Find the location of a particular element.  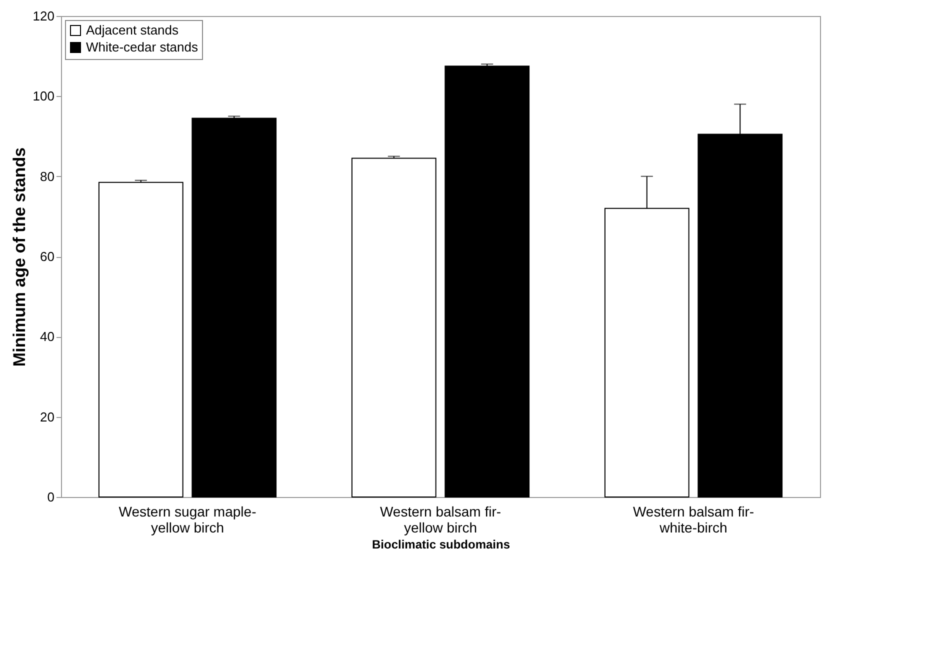

y-tick-label: 80 is located at coordinates (47, 176).